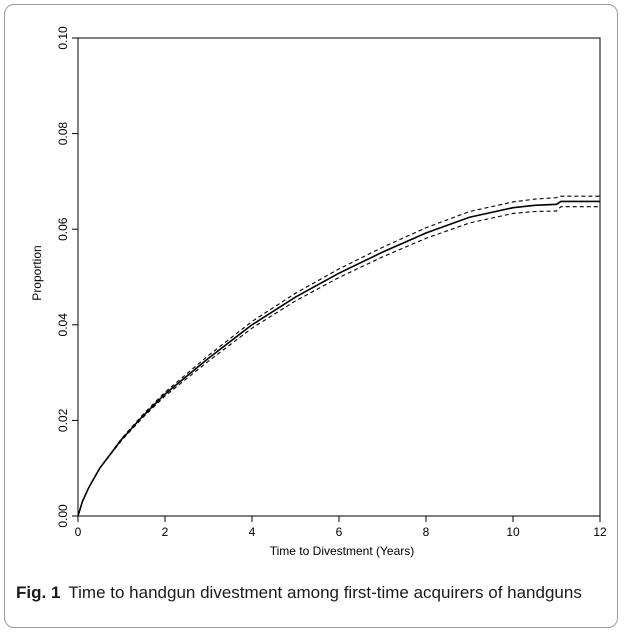 This screenshot has height=632, width=624. What do you see at coordinates (342, 551) in the screenshot?
I see `x-axis-label: Time to Divestment (Years)` at bounding box center [342, 551].